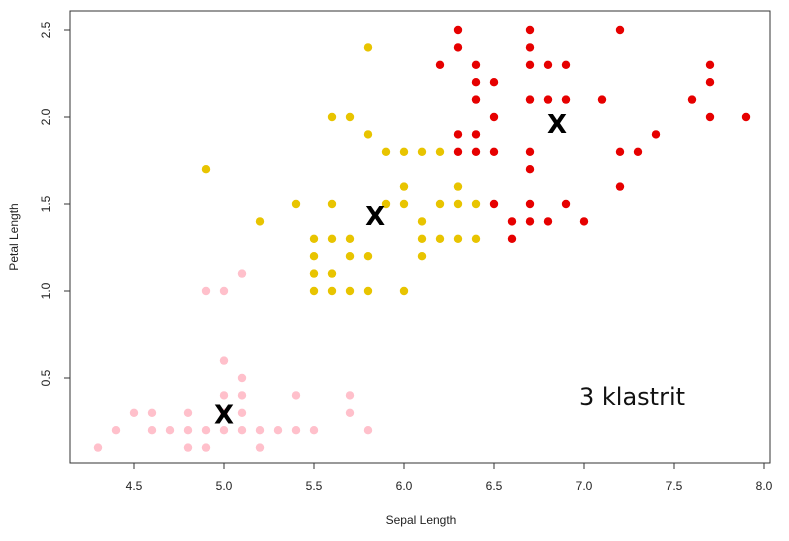  Describe the element at coordinates (134, 486) in the screenshot. I see `x-tick-label: 4.5` at that location.